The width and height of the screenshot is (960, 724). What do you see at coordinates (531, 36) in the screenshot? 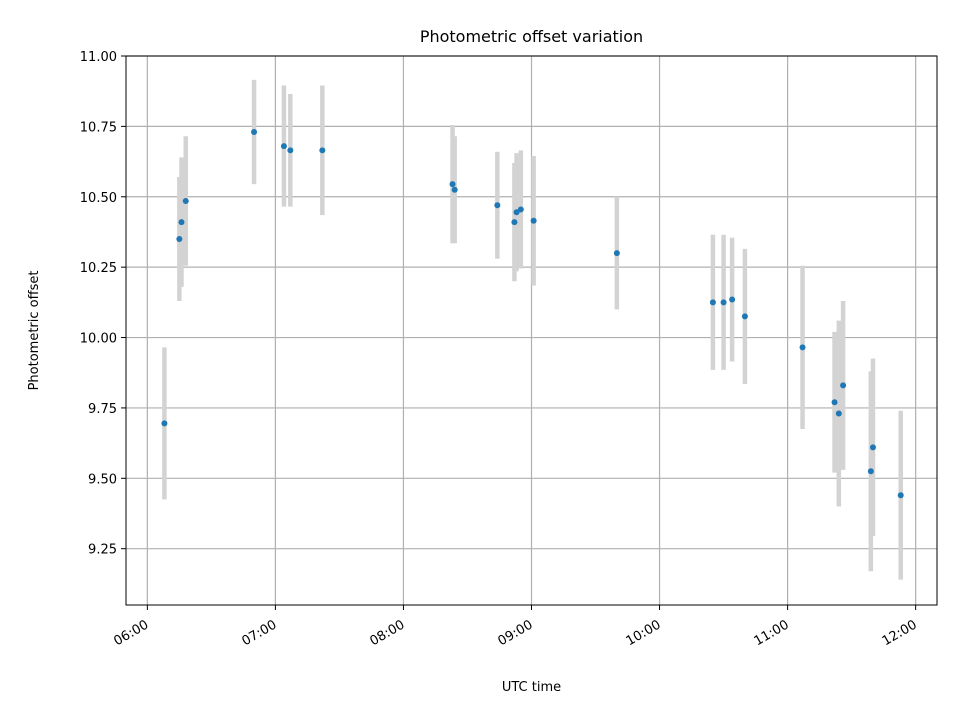
I see `chart-title: Photometric offset variation` at bounding box center [531, 36].